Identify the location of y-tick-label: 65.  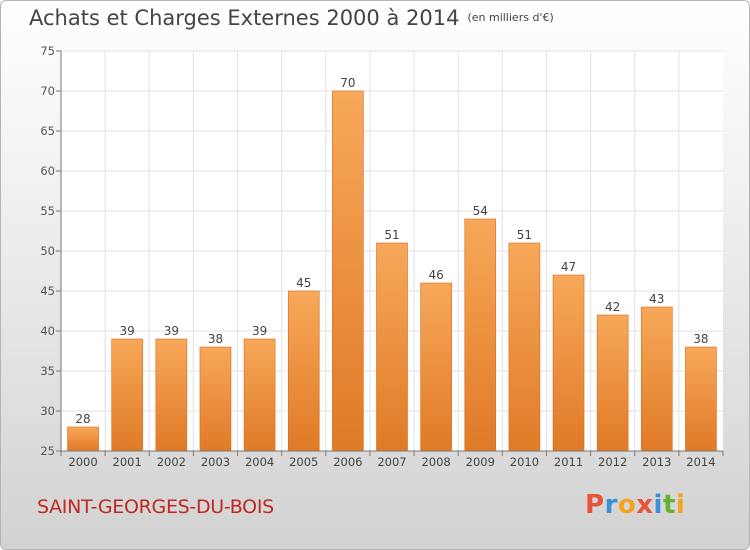
(47, 131).